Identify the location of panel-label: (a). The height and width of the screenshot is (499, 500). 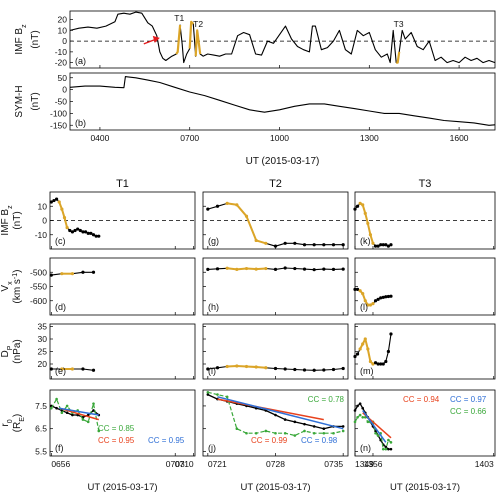
(80, 61).